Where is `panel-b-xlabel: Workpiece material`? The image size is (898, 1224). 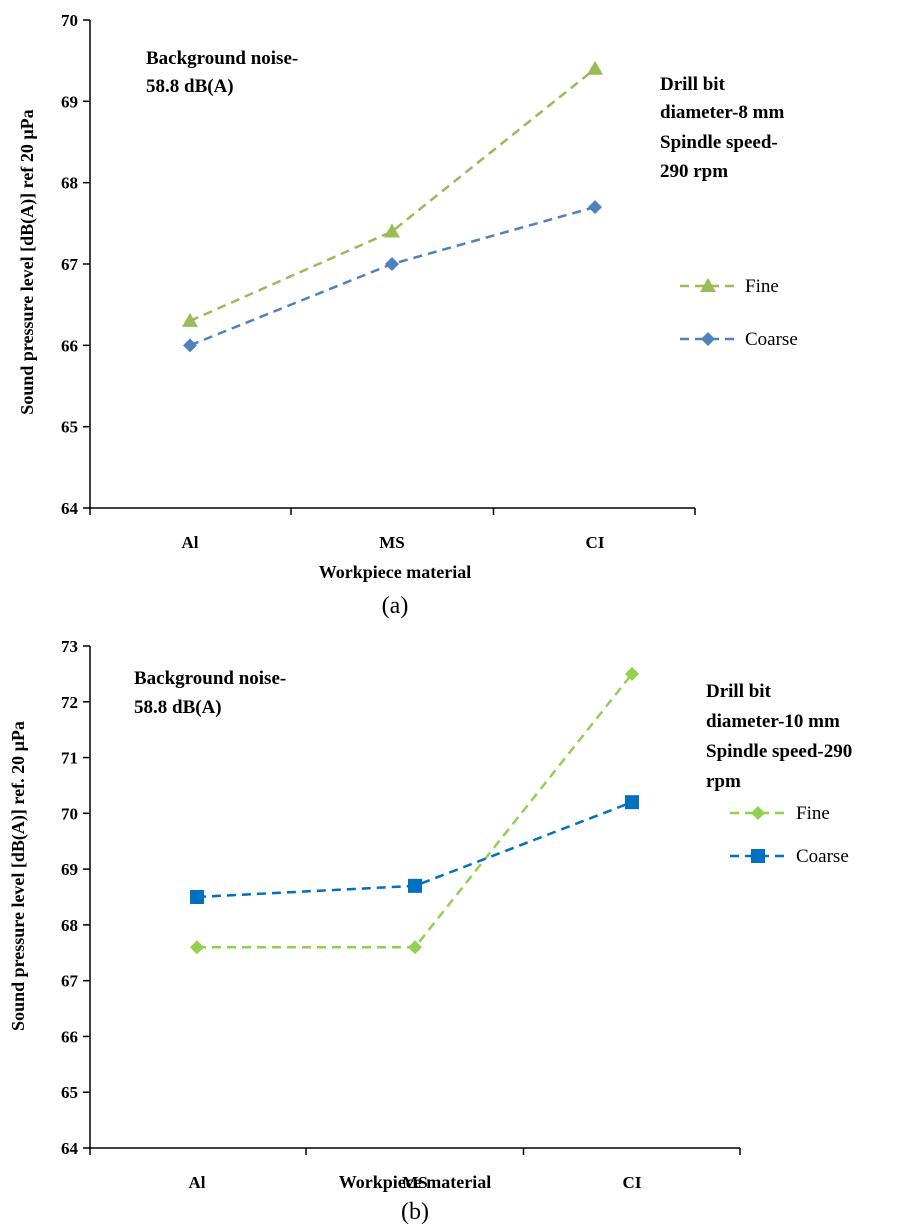 panel-b-xlabel: Workpiece material is located at coordinates (415, 1182).